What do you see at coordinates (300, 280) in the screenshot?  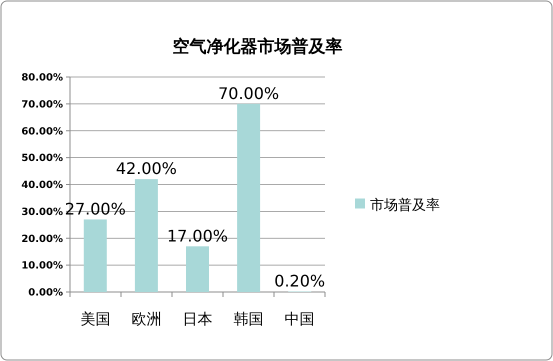 I see `data-label: 0.20%` at bounding box center [300, 280].